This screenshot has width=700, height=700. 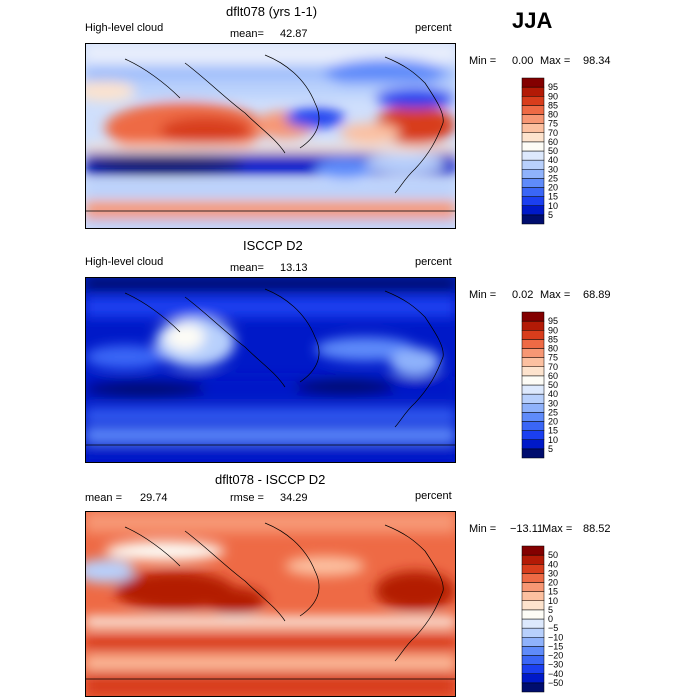 What do you see at coordinates (433, 262) in the screenshot?
I see `panel2-units: percent` at bounding box center [433, 262].